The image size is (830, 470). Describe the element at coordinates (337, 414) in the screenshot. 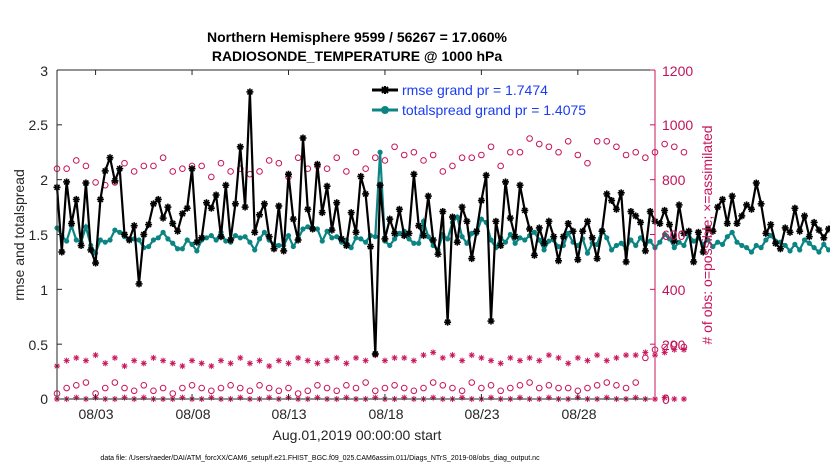

I see `x-tick-labels: 08/03 08/08 08/13 08/18 08/23 08/28` at that location.